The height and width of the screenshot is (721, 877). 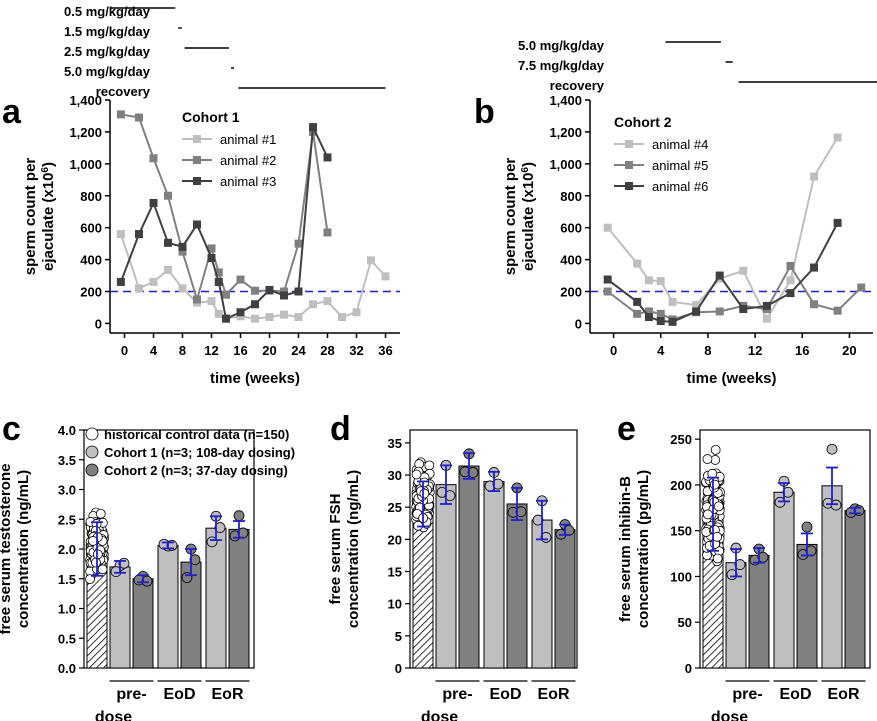 What do you see at coordinates (48, 164) in the screenshot?
I see `y-axis-title-close-paren: )` at bounding box center [48, 164].